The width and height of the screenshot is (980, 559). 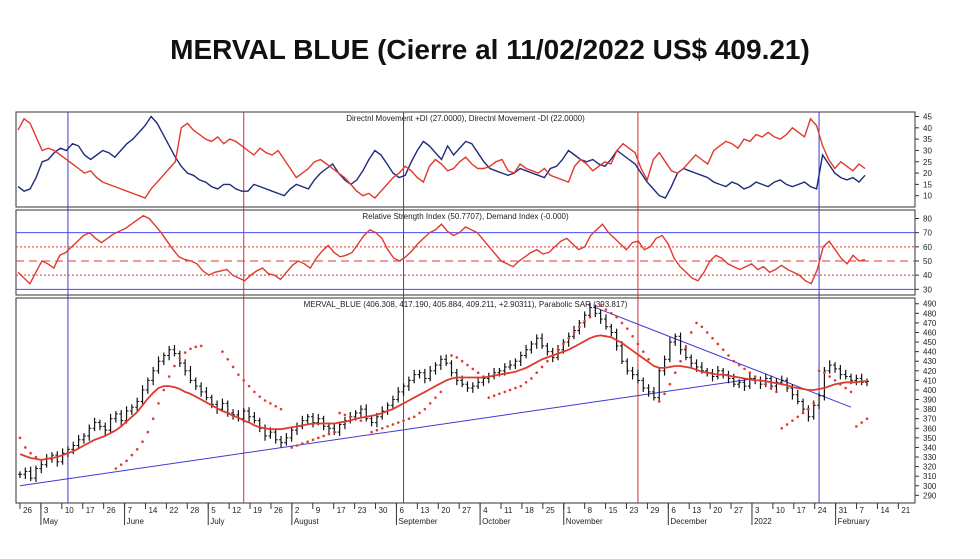 What do you see at coordinates (930, 371) in the screenshot?
I see `y-tick-label: 420` at bounding box center [930, 371].